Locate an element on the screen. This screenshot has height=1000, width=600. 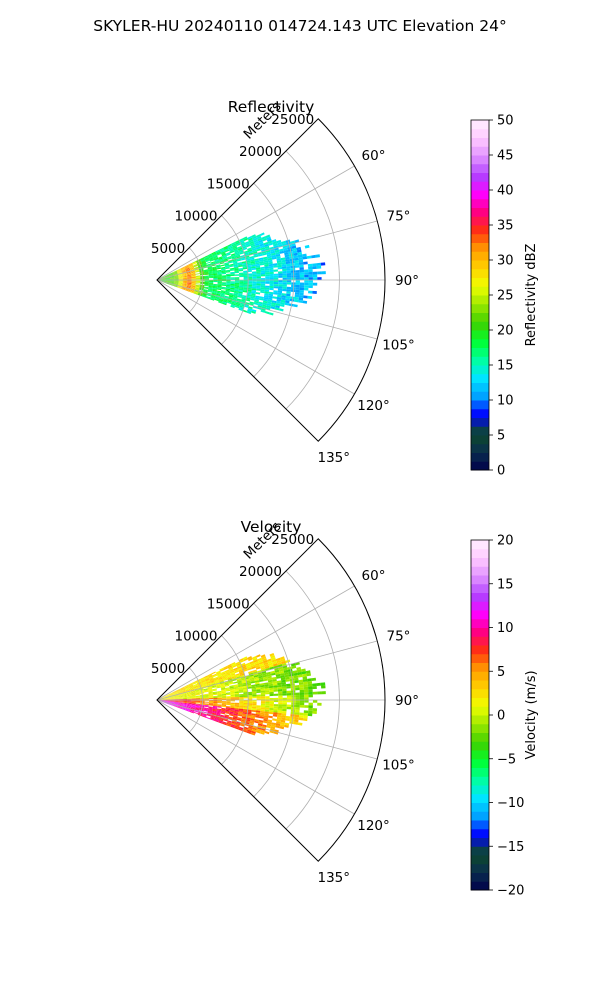
colorbar-band is located at coordinates (480, 658).